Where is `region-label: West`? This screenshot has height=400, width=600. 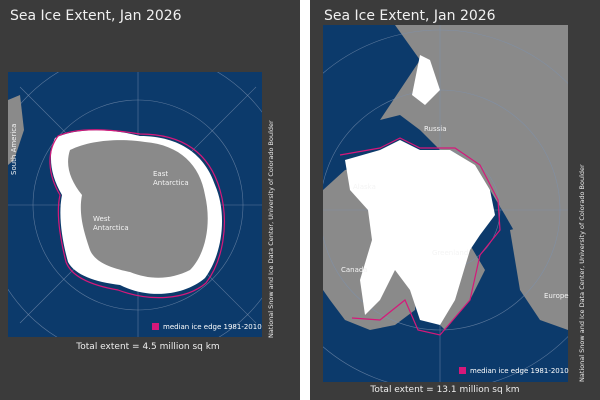
region-label: West is located at coordinates (101, 219).